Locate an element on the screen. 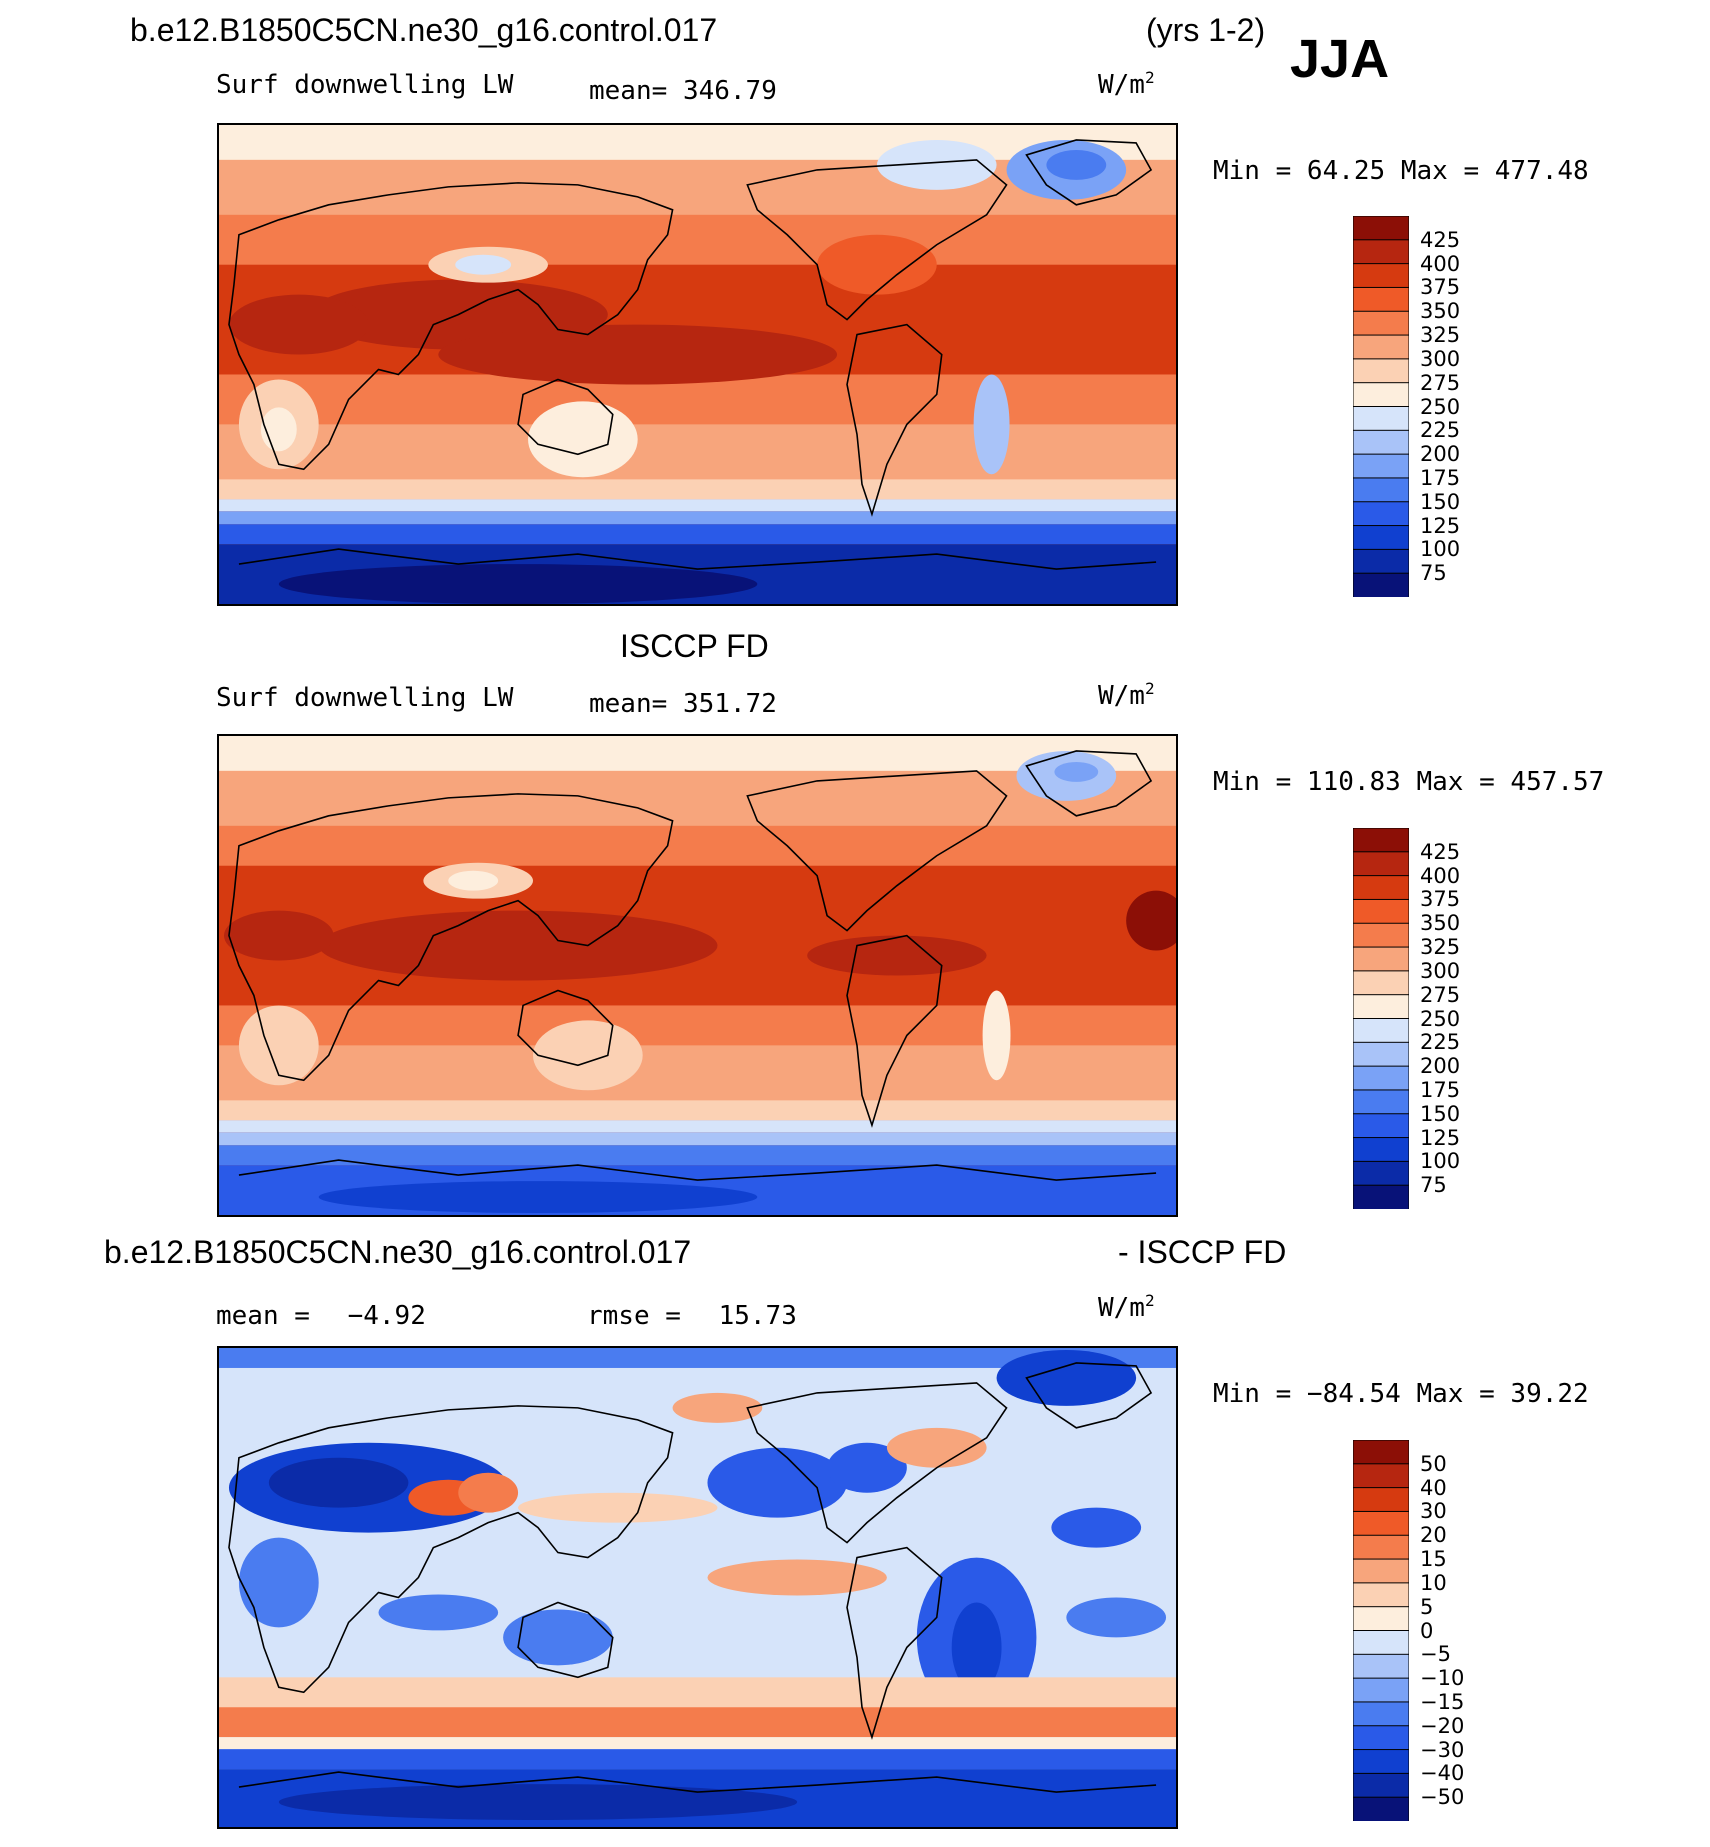  panel-2-variable: Surf downwelling LW is located at coordinates (365, 698).